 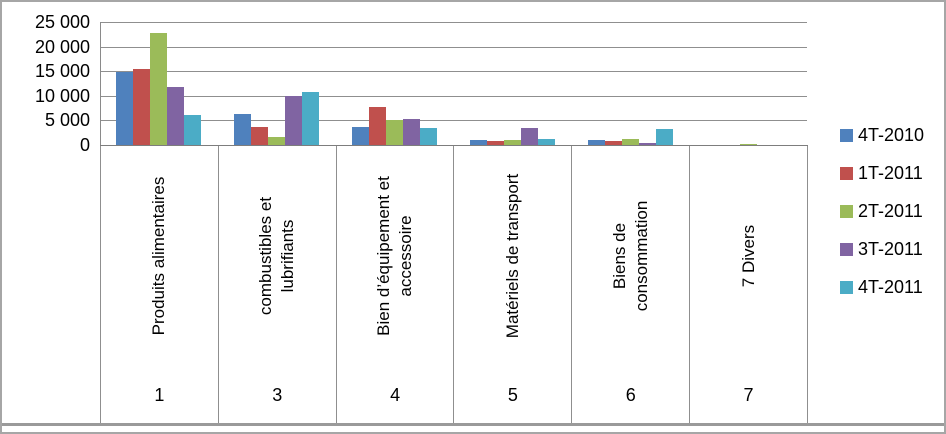 I want to click on y-tick-label: 5 000, so click(x=67, y=120).